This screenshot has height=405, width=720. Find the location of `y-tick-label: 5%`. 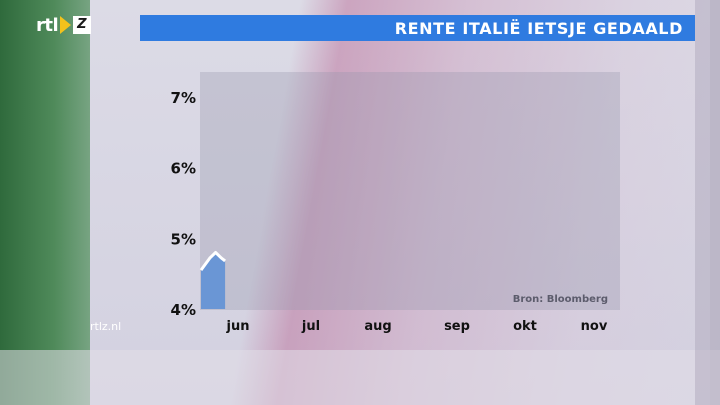

y-tick-label: 5% is located at coordinates (183, 239).